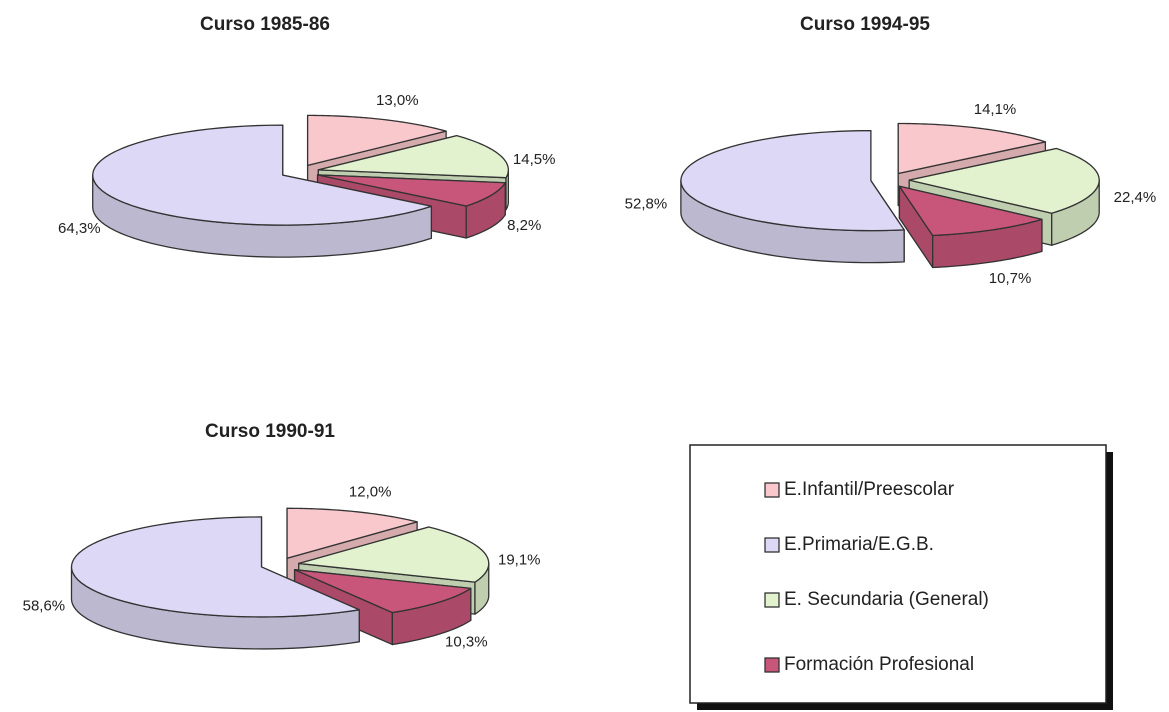  Describe the element at coordinates (886, 599) in the screenshot. I see `legend-label: E. Secundaria (General)` at that location.